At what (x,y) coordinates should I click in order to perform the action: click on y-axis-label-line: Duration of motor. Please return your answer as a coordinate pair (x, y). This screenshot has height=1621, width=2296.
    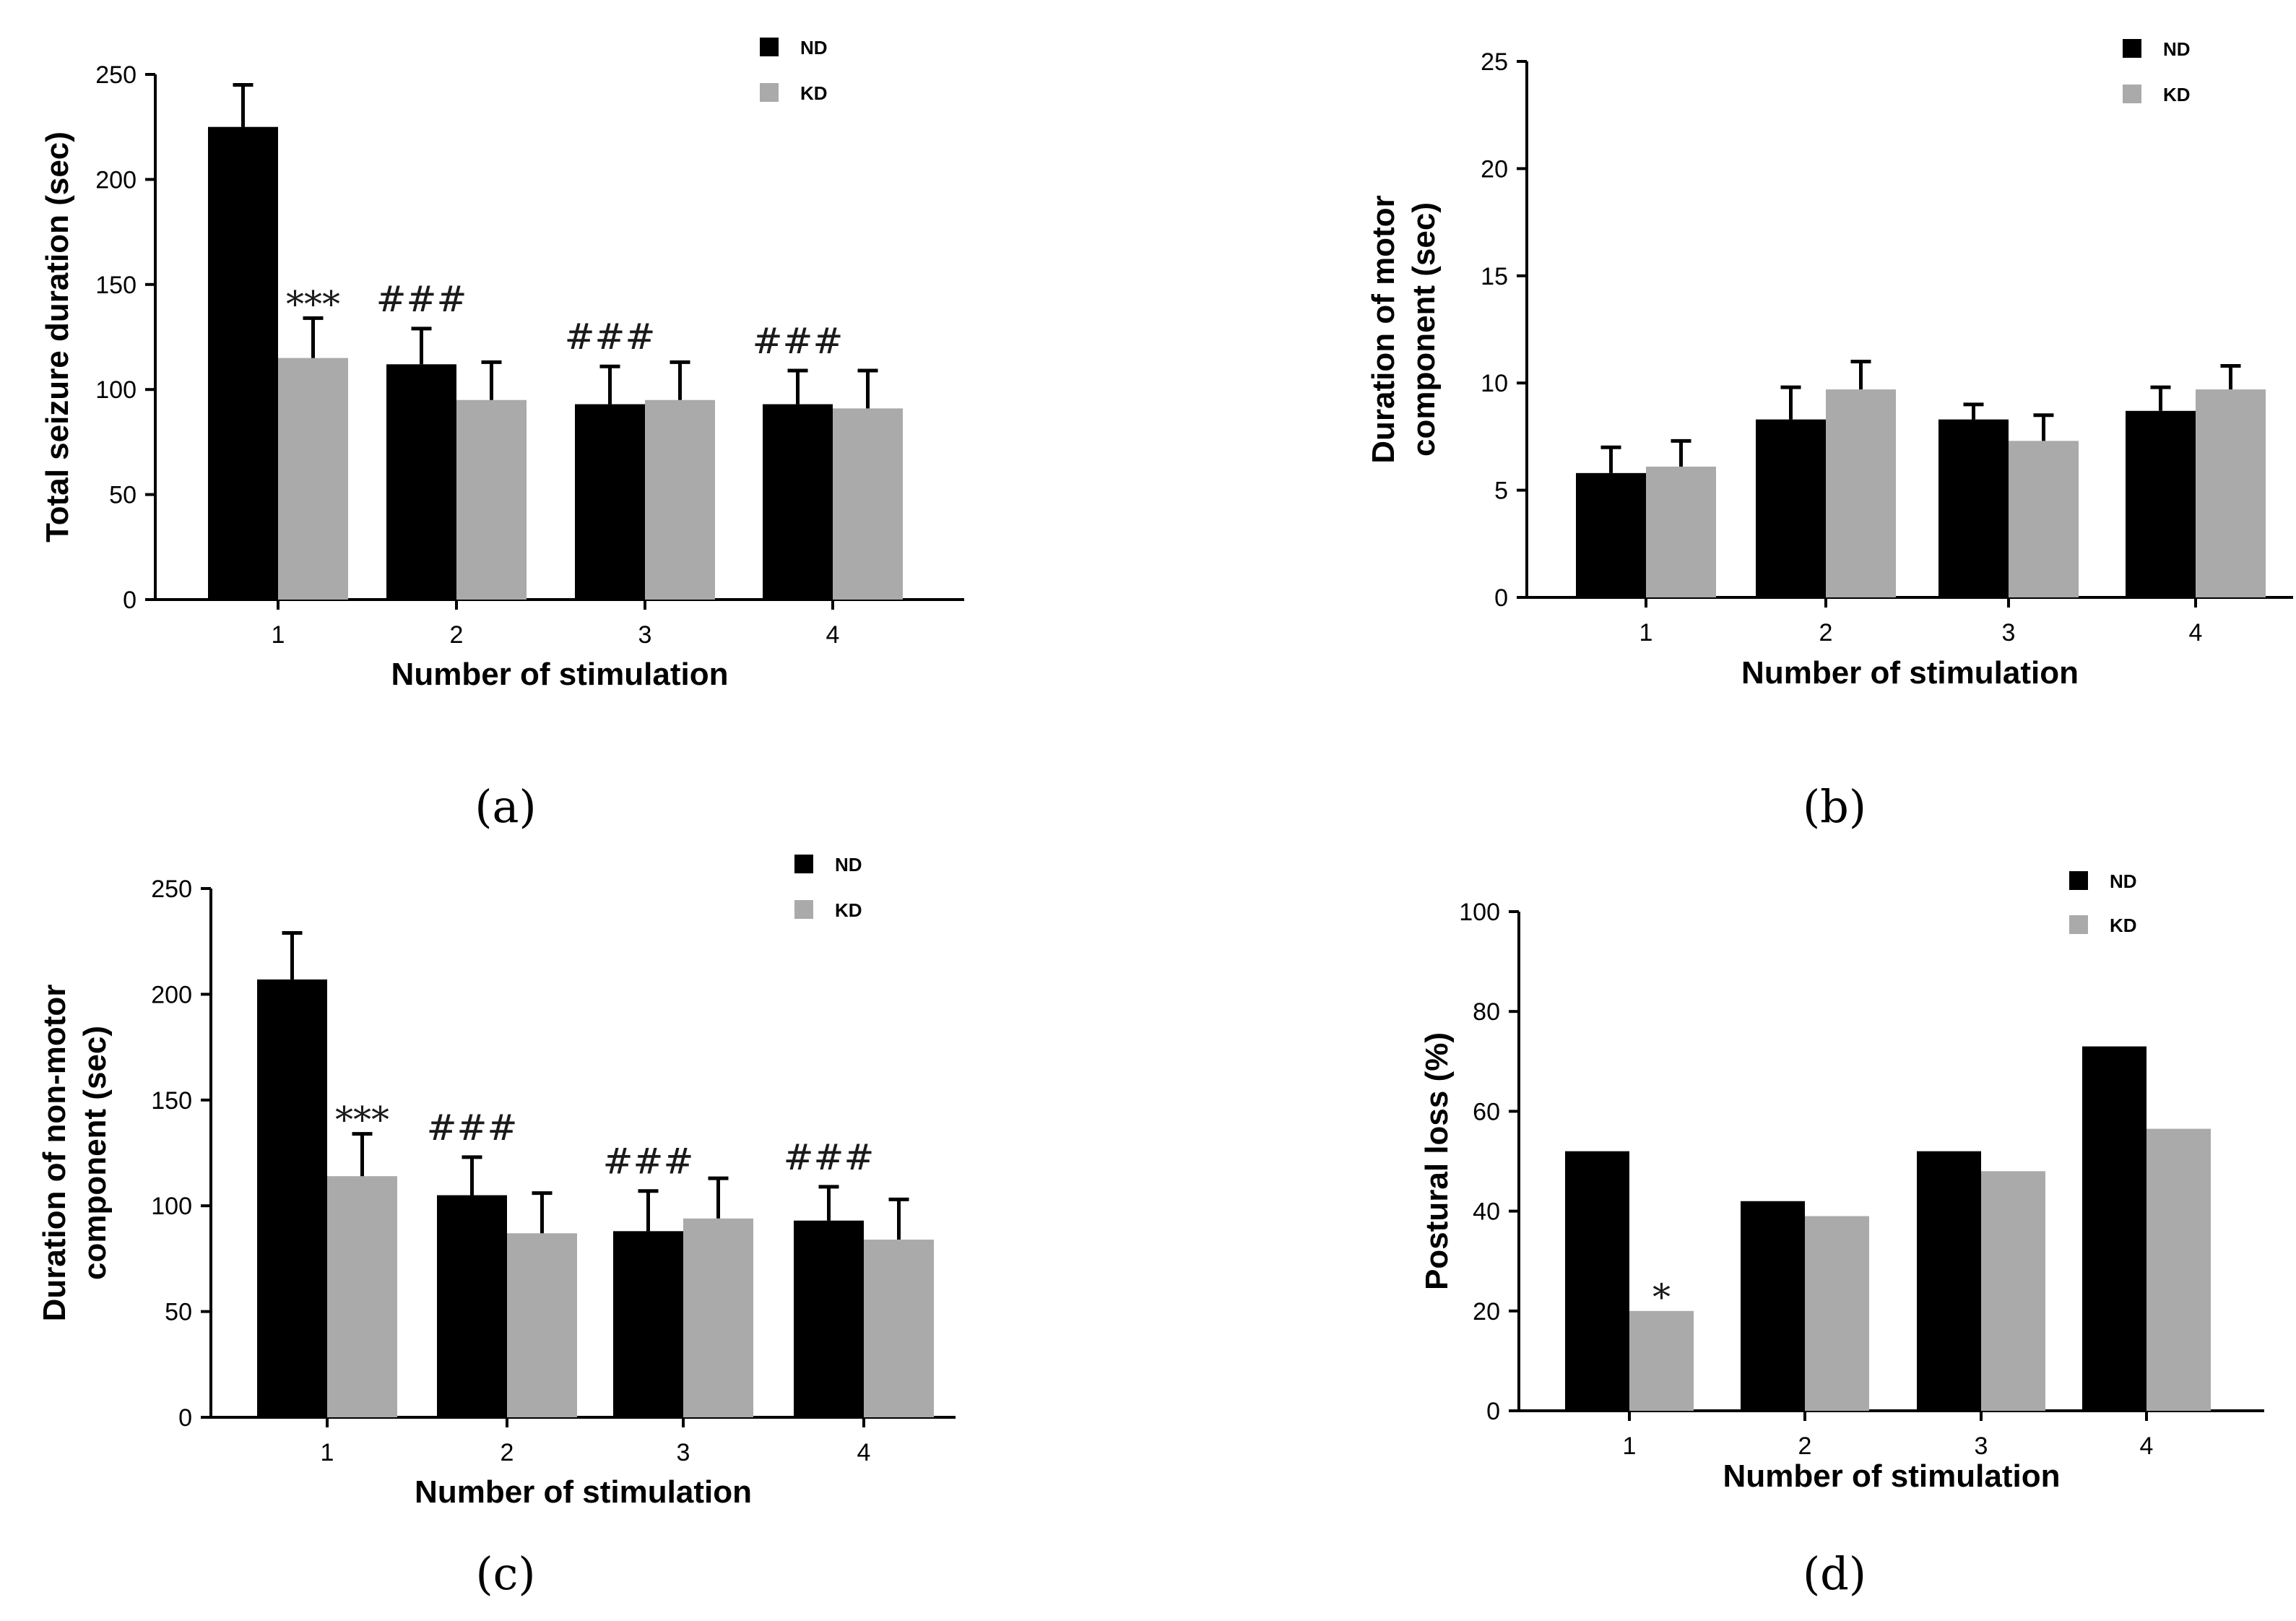
    Looking at the image, I should click on (1383, 330).